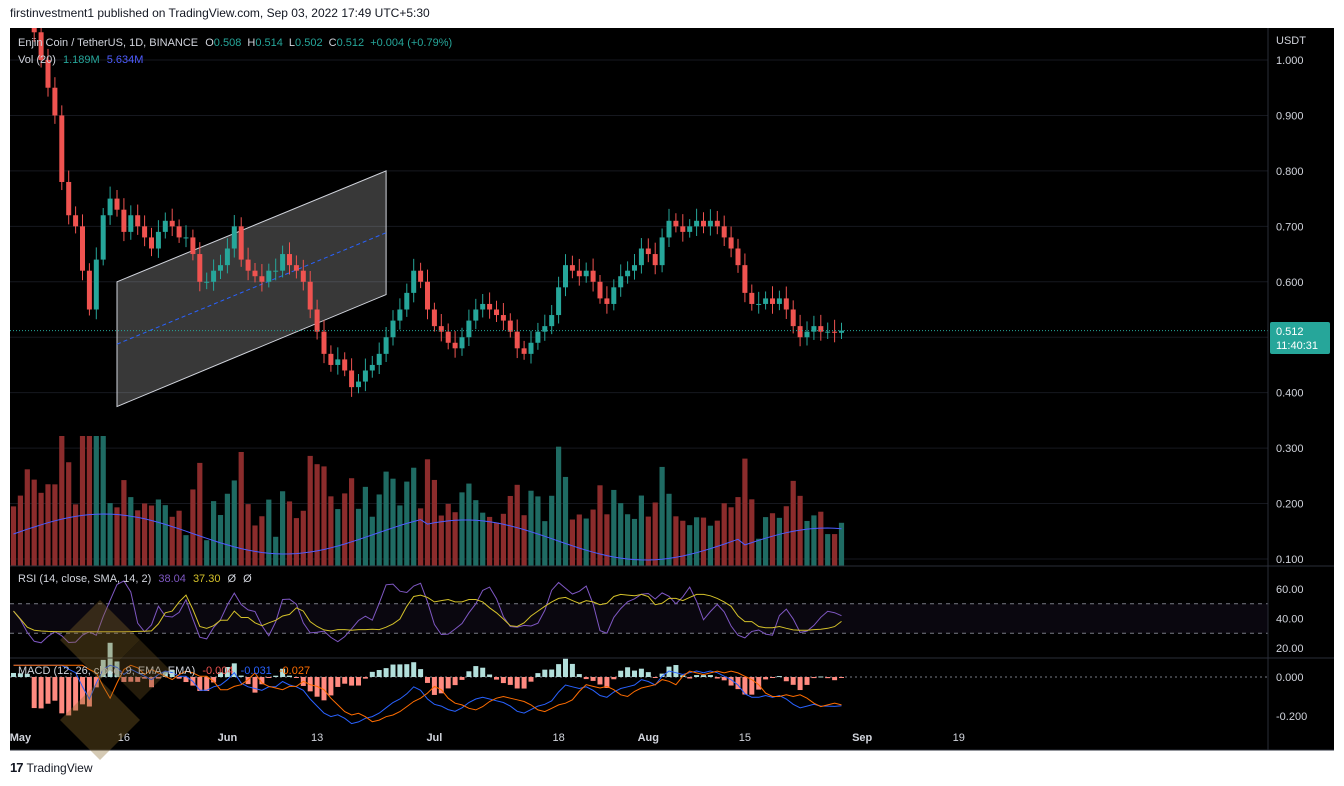 The image size is (1344, 786). What do you see at coordinates (51, 767) in the screenshot?
I see `footer-brand: 17 TradingView` at bounding box center [51, 767].